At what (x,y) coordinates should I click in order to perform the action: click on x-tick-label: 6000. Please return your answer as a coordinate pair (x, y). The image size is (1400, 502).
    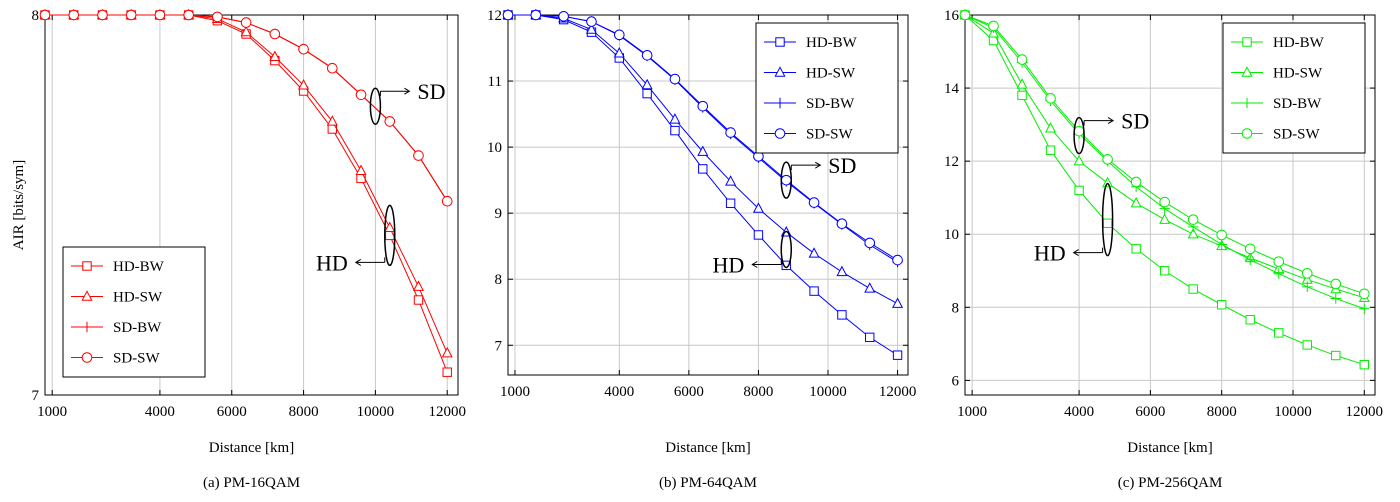
    Looking at the image, I should click on (689, 392).